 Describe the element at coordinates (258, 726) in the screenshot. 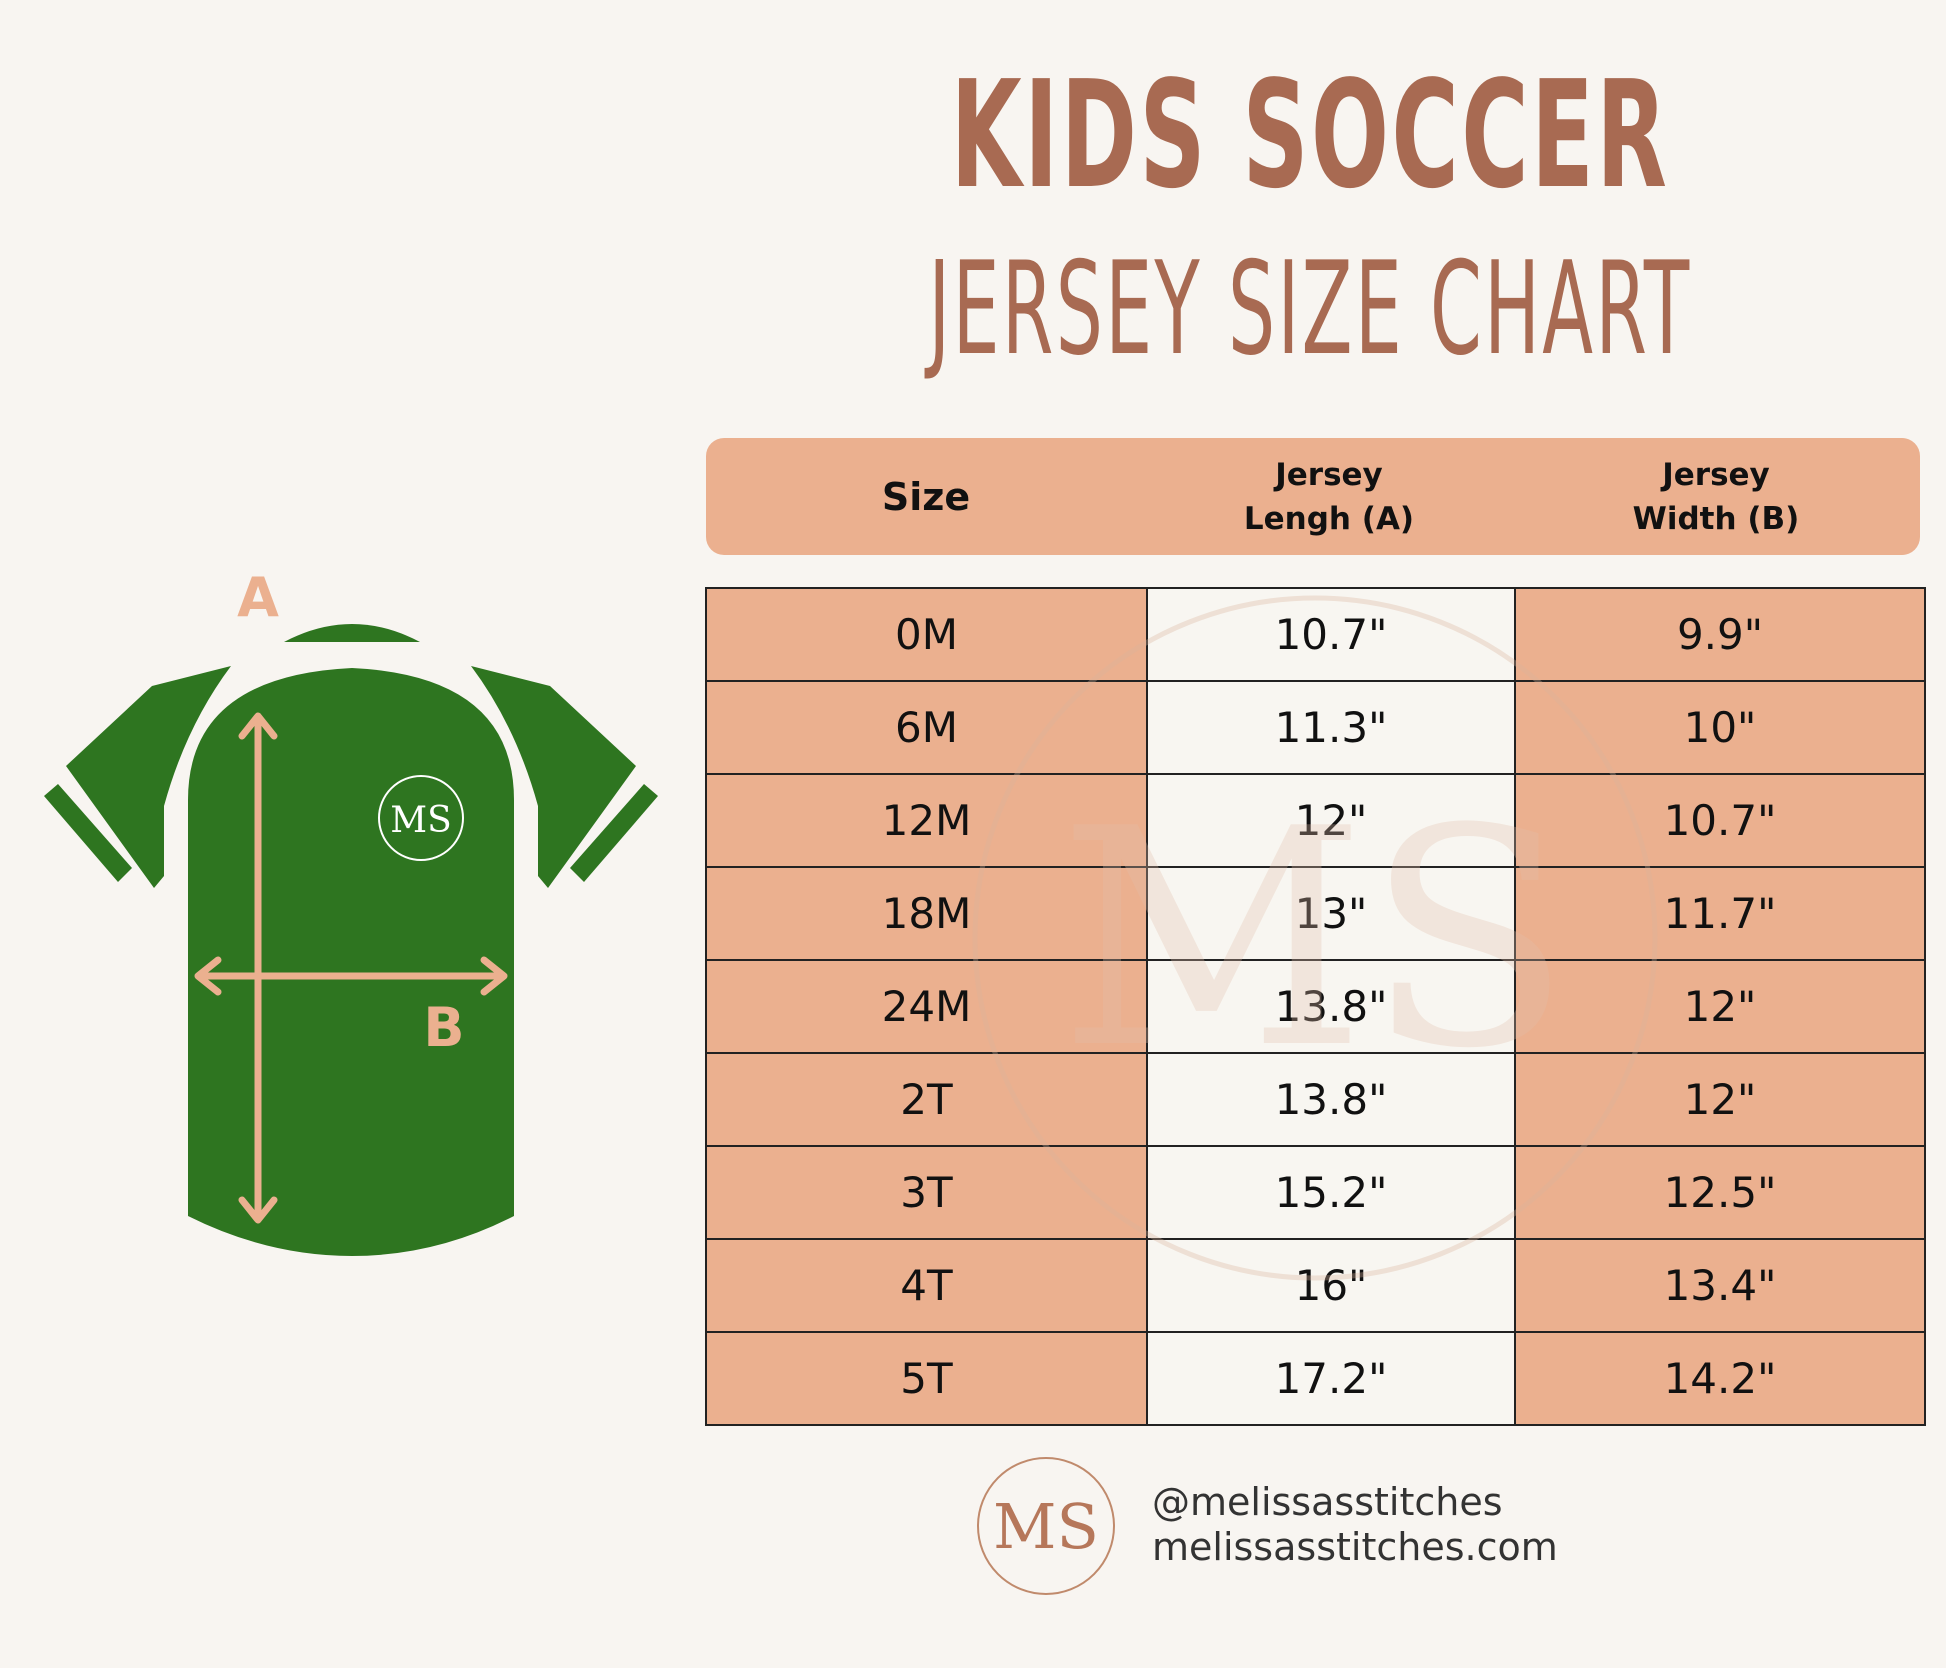

I see `arrow-a-top-head` at that location.